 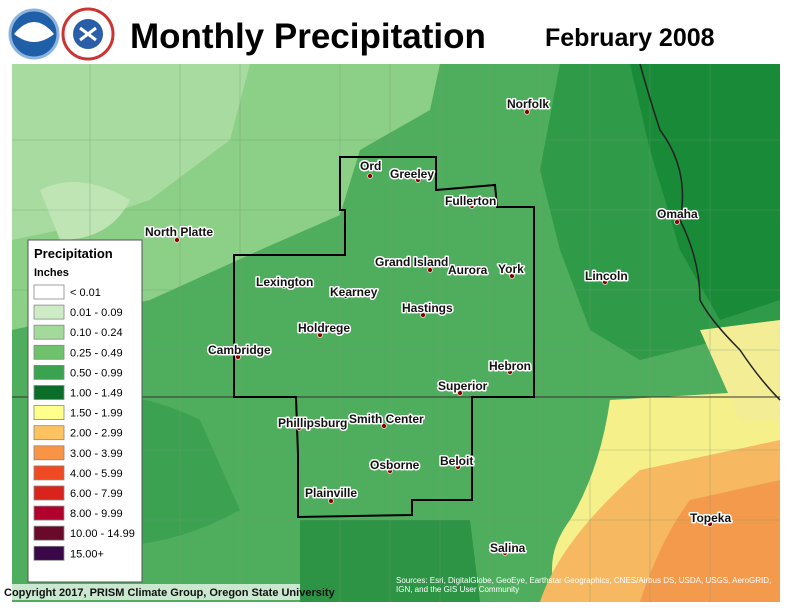 I want to click on legend-label: 10.00 - 14.99, so click(x=102, y=534).